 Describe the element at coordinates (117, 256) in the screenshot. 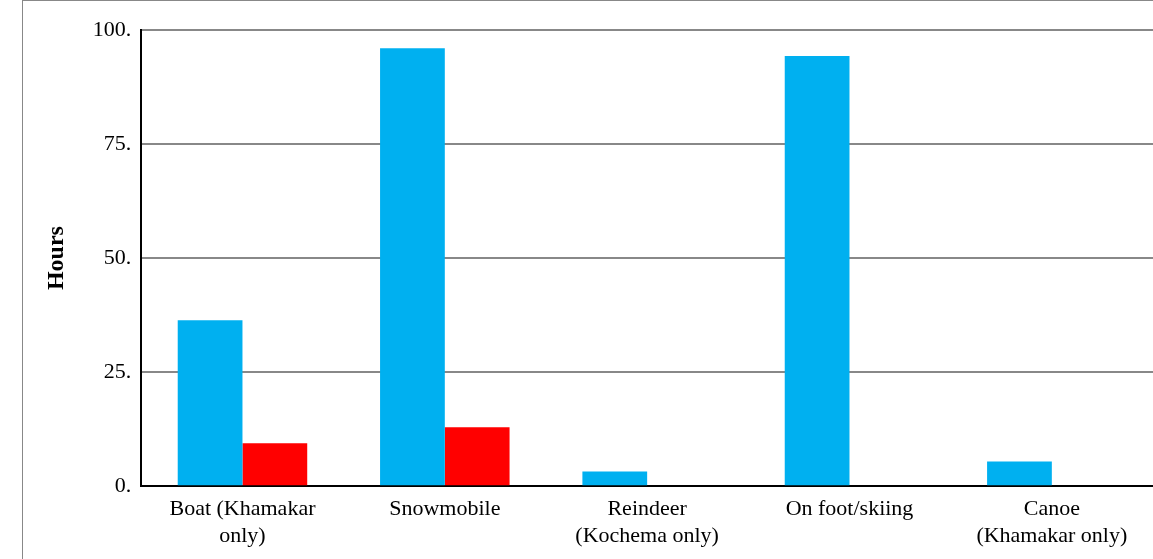

I see `y-tick-label: 50.` at that location.